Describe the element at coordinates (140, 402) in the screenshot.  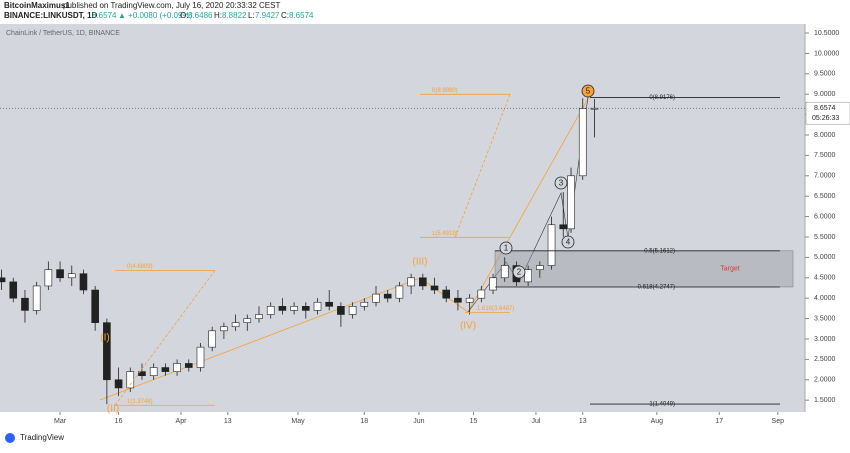
I see `fib-label: 1(1.3748)` at that location.